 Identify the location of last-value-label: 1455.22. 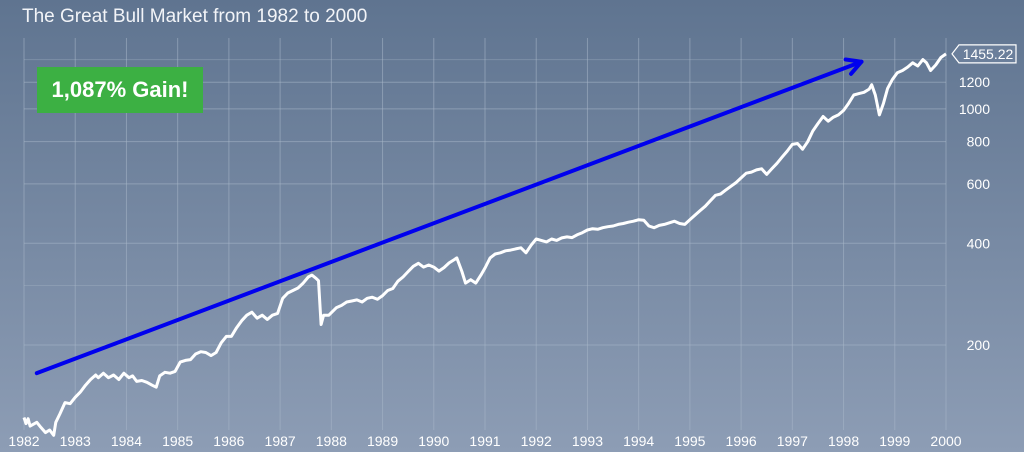
(988, 54).